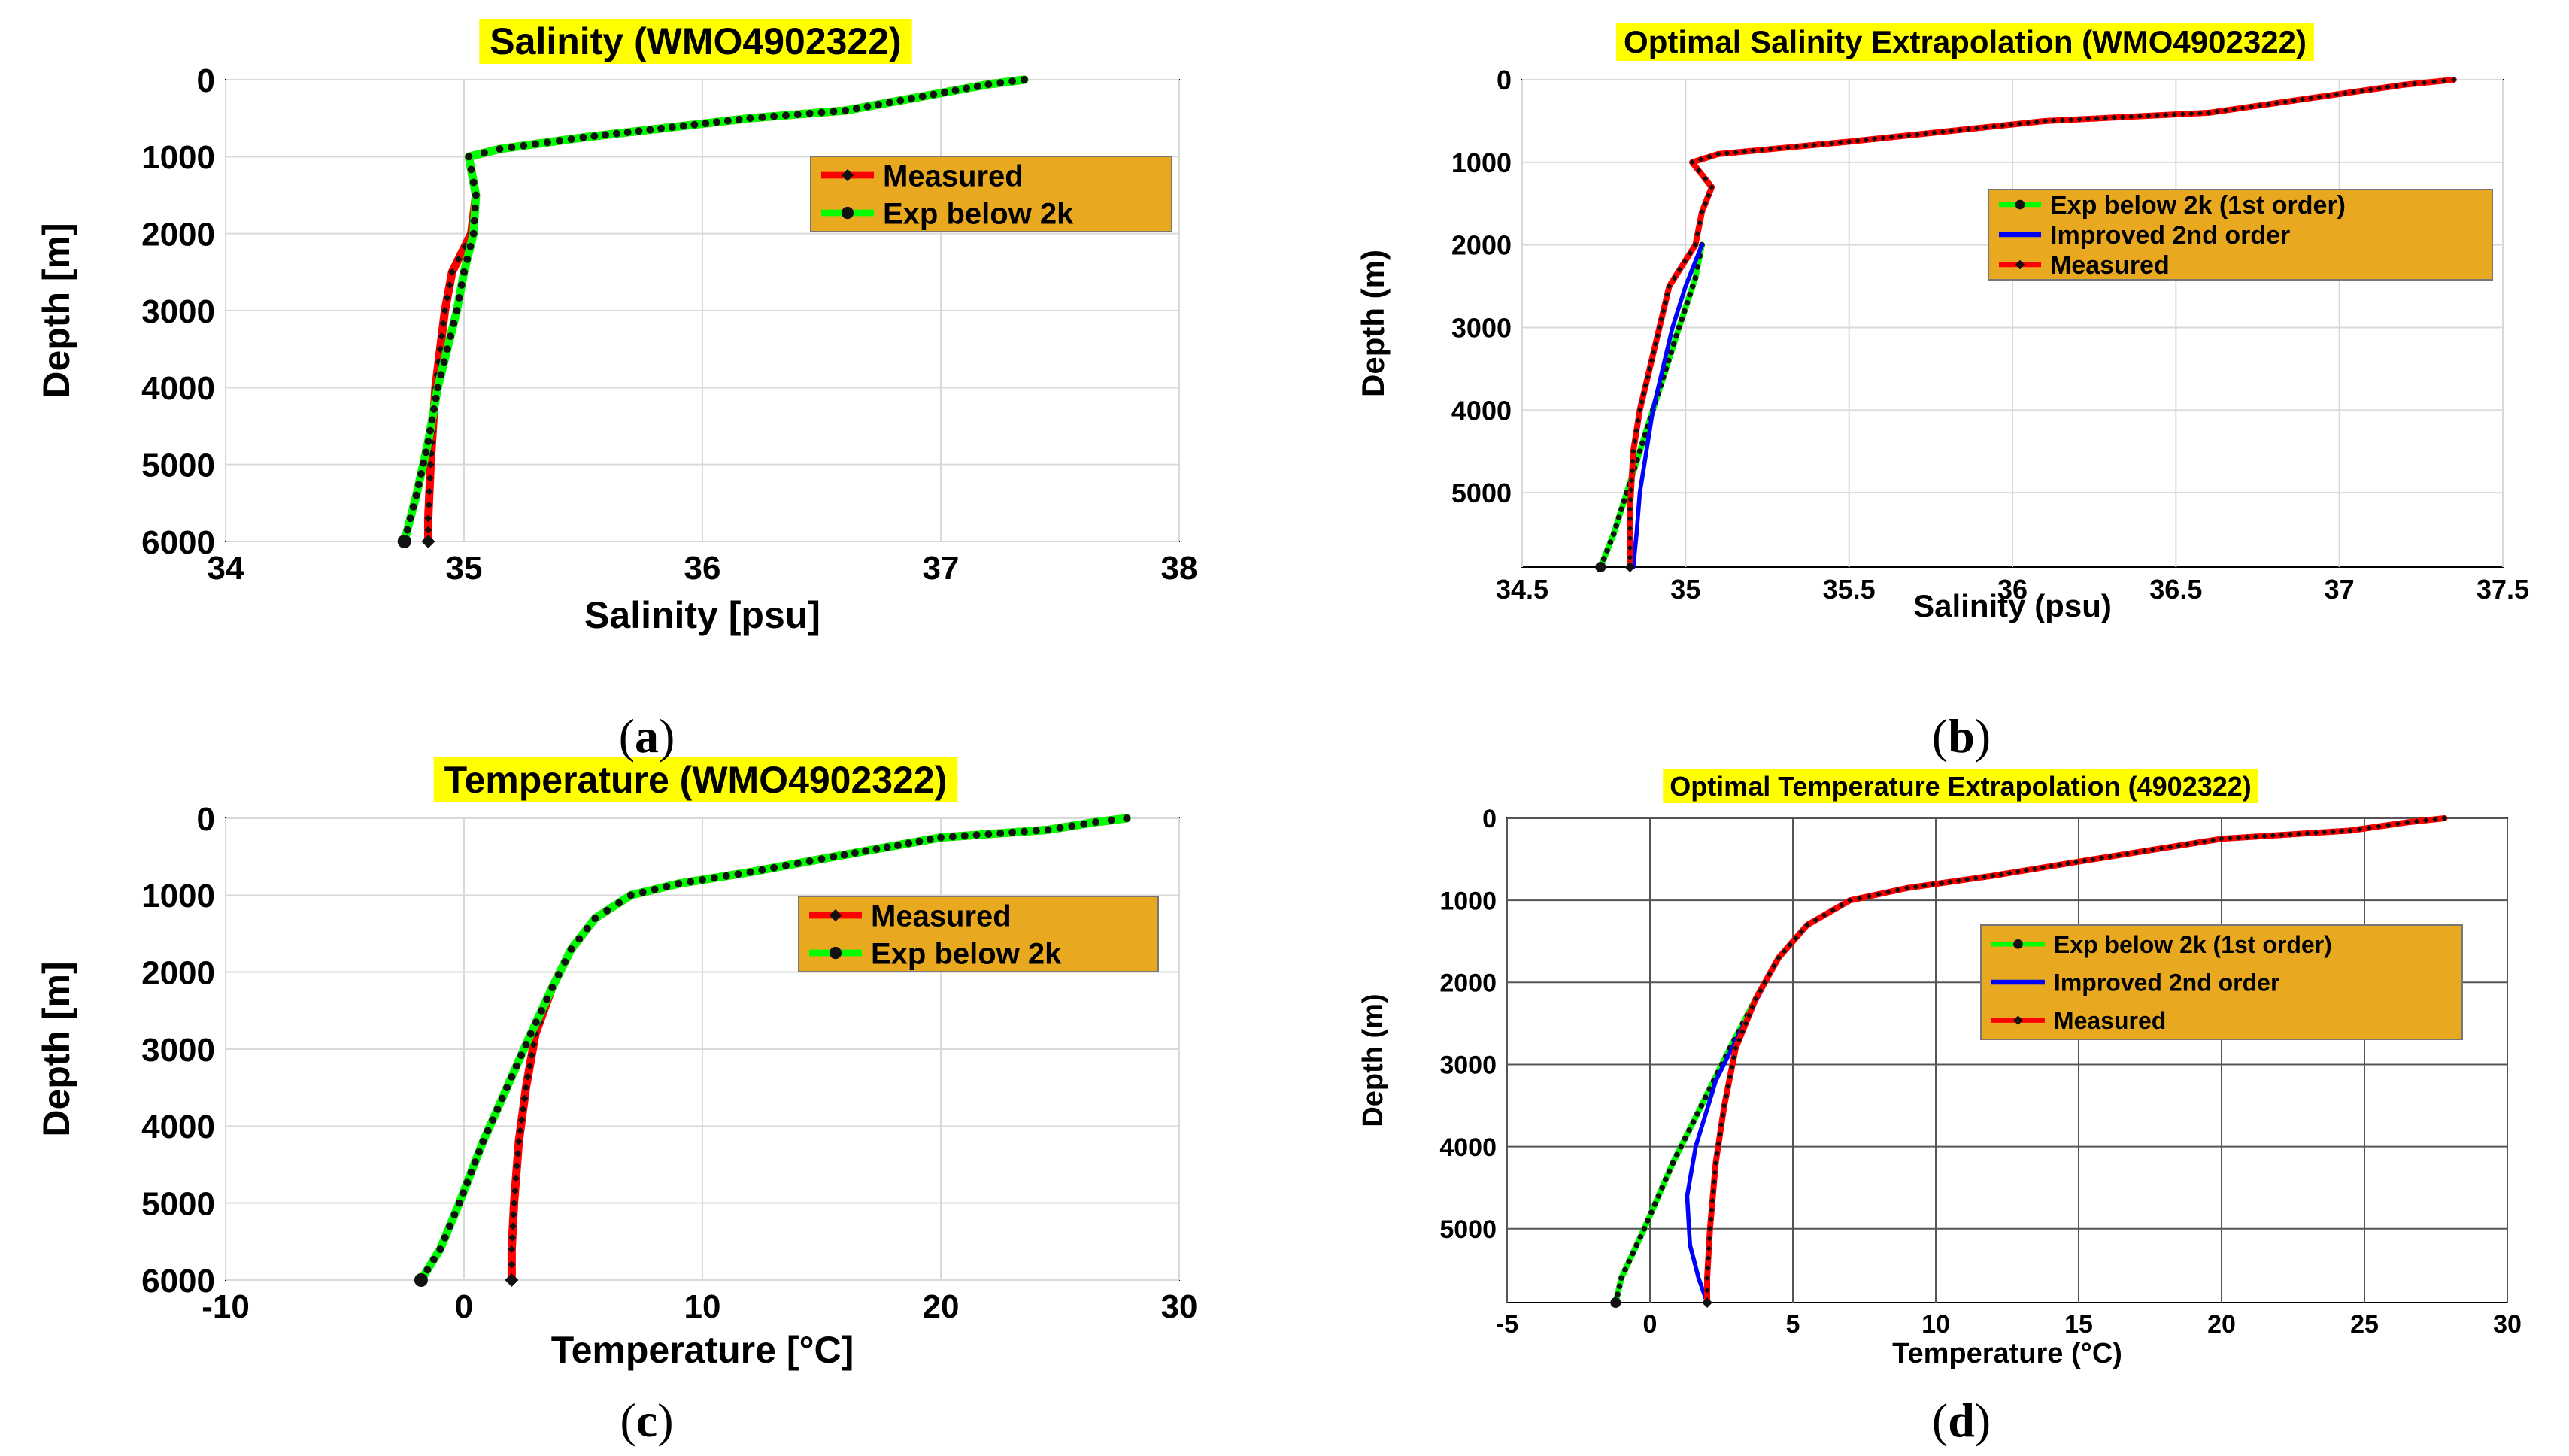  Describe the element at coordinates (178, 235) in the screenshot. I see `y-tick-label: 2000` at that location.